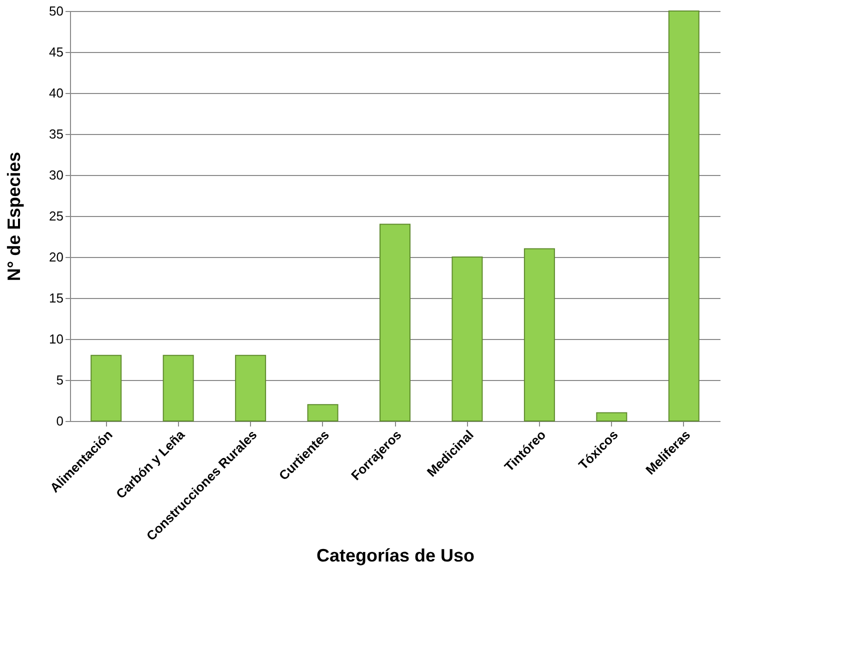  Describe the element at coordinates (56, 52) in the screenshot. I see `y-tick-label: 45` at that location.